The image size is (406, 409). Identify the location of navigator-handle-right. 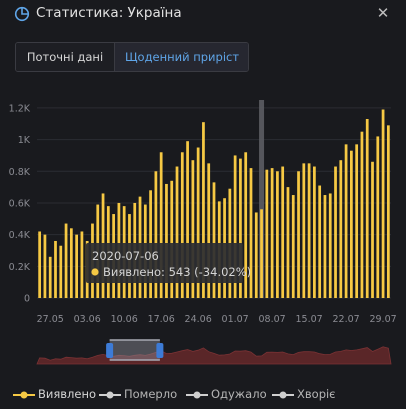
(160, 350).